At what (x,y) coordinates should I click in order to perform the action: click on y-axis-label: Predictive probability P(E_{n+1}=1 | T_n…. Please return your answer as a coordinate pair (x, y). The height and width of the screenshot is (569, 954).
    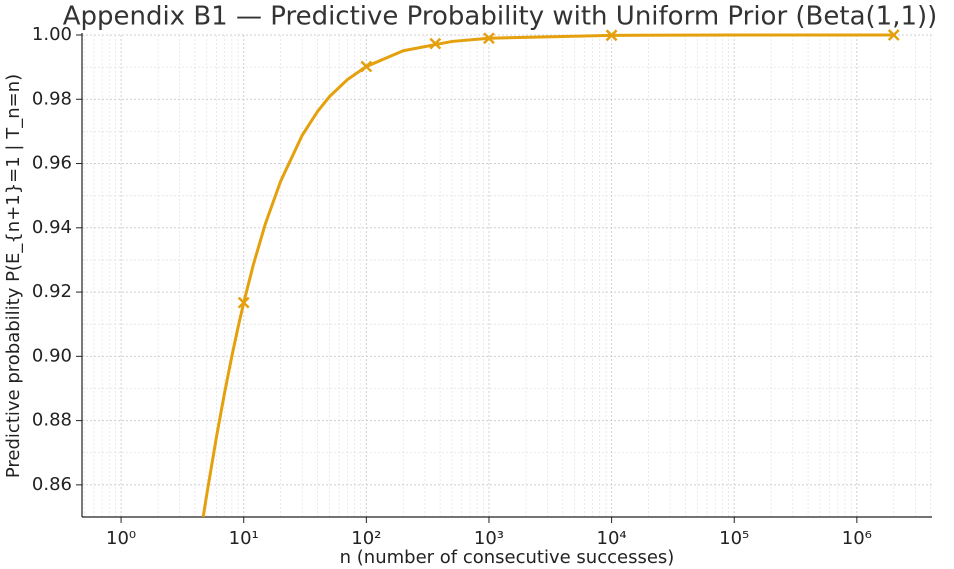
    Looking at the image, I should click on (13, 276).